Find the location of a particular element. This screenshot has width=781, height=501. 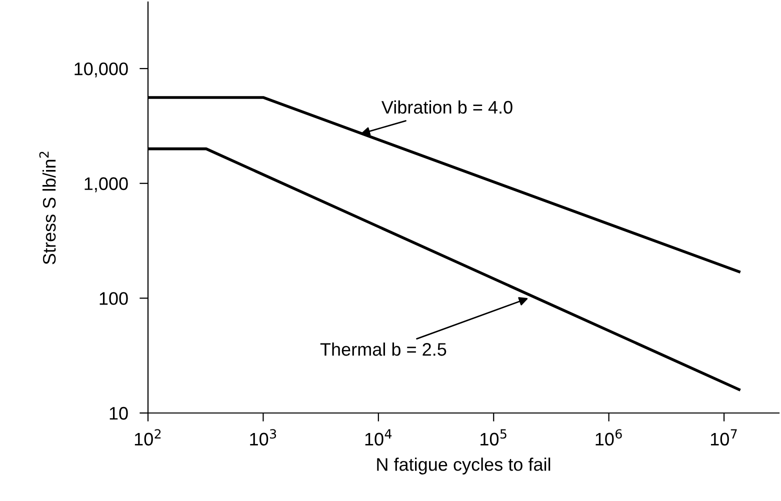

x-tick-label: 10$^{2}$ is located at coordinates (147, 437).